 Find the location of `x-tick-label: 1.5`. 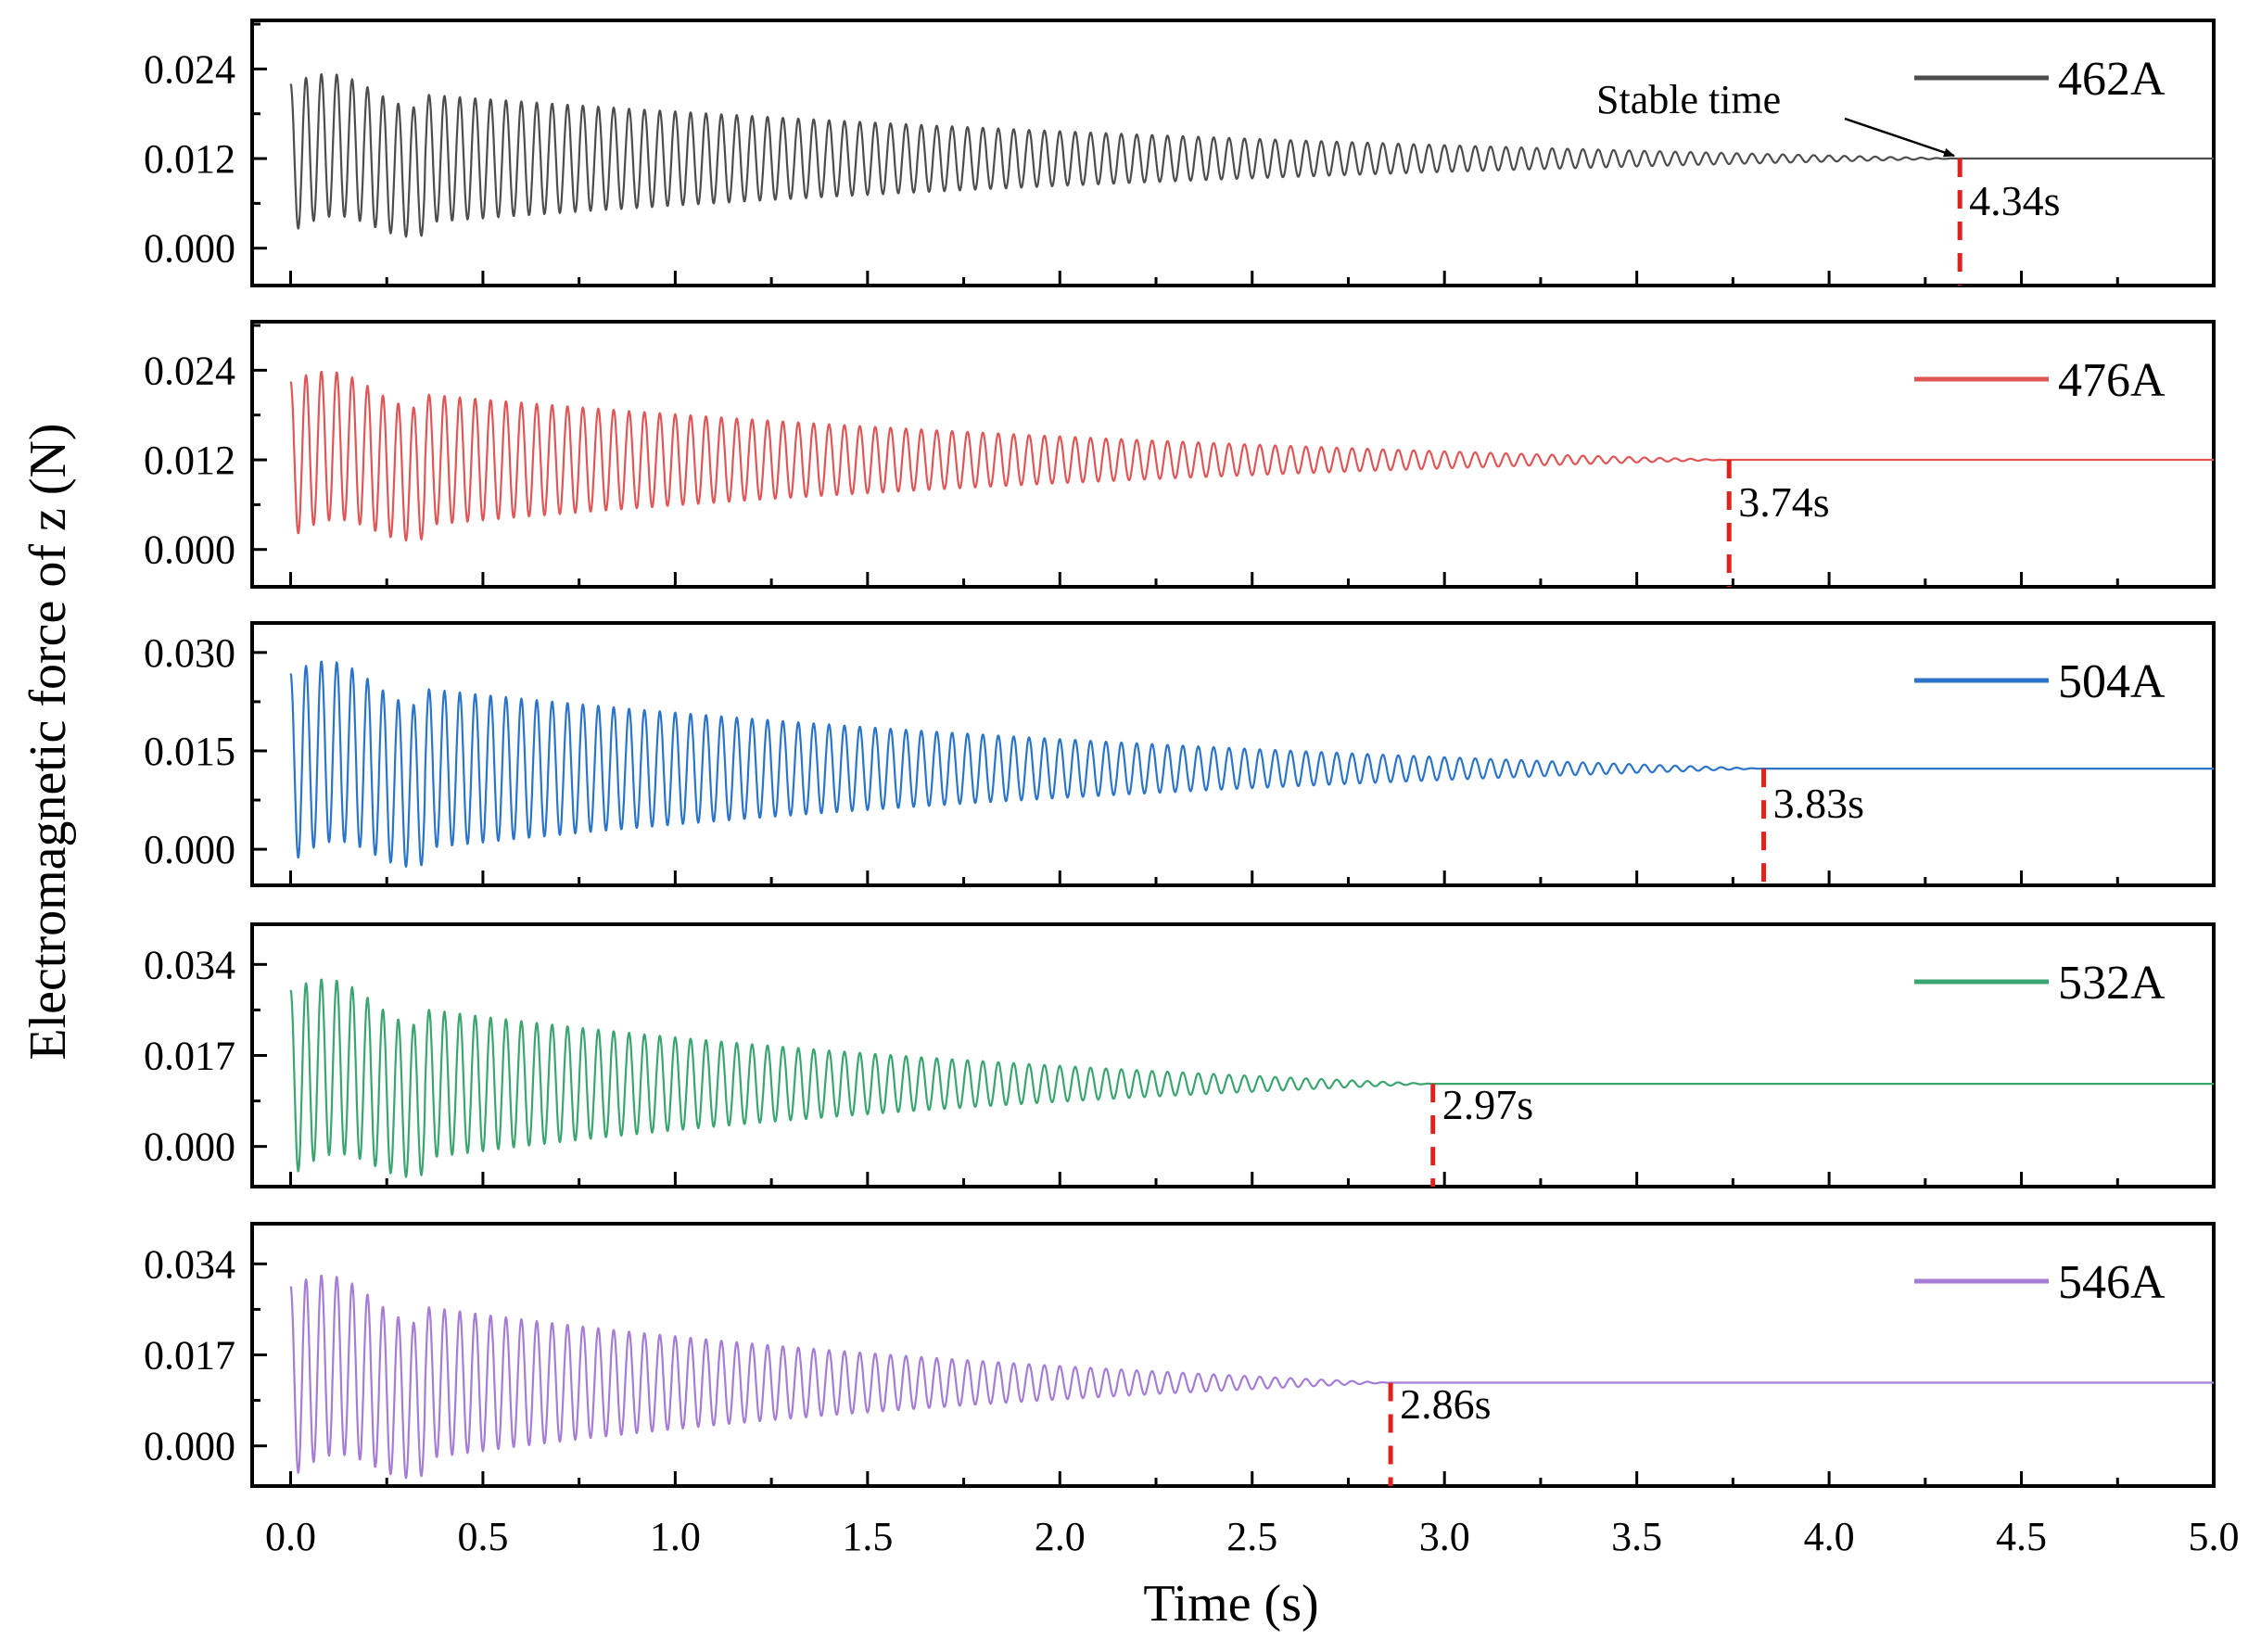

x-tick-label: 1.5 is located at coordinates (867, 1536).